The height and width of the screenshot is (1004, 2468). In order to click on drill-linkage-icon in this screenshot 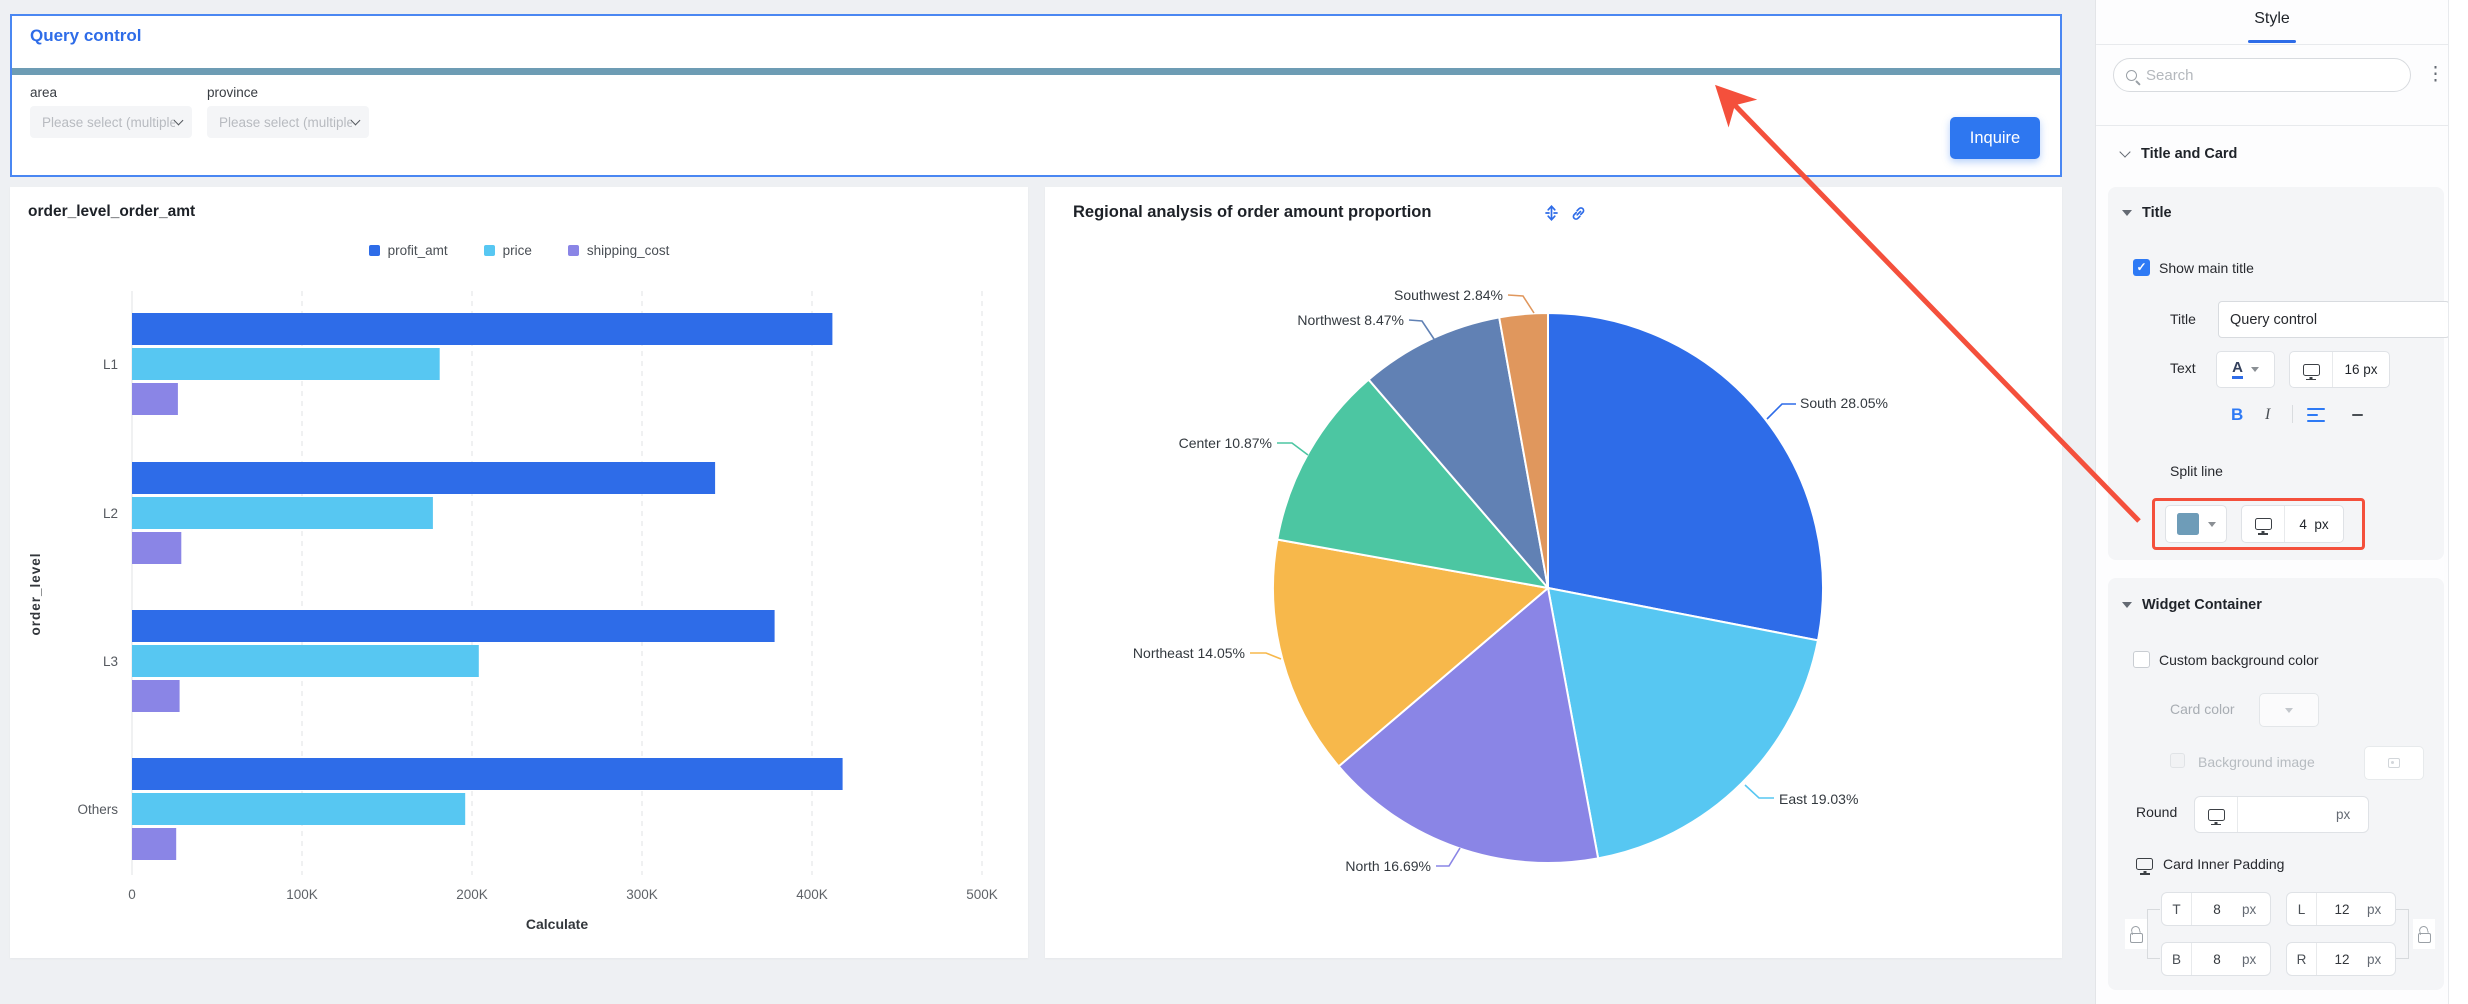, I will do `click(1551, 213)`.